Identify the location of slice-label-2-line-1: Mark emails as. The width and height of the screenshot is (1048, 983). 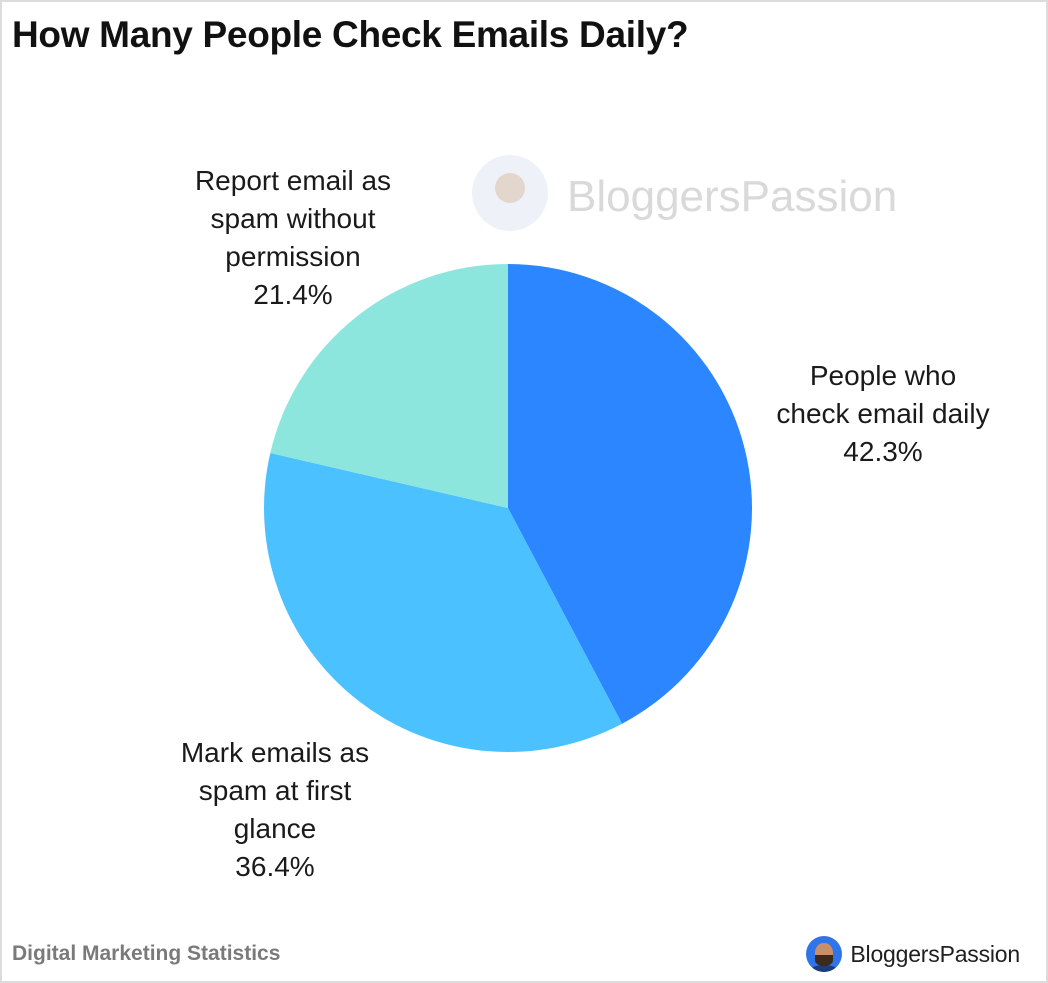
(275, 752).